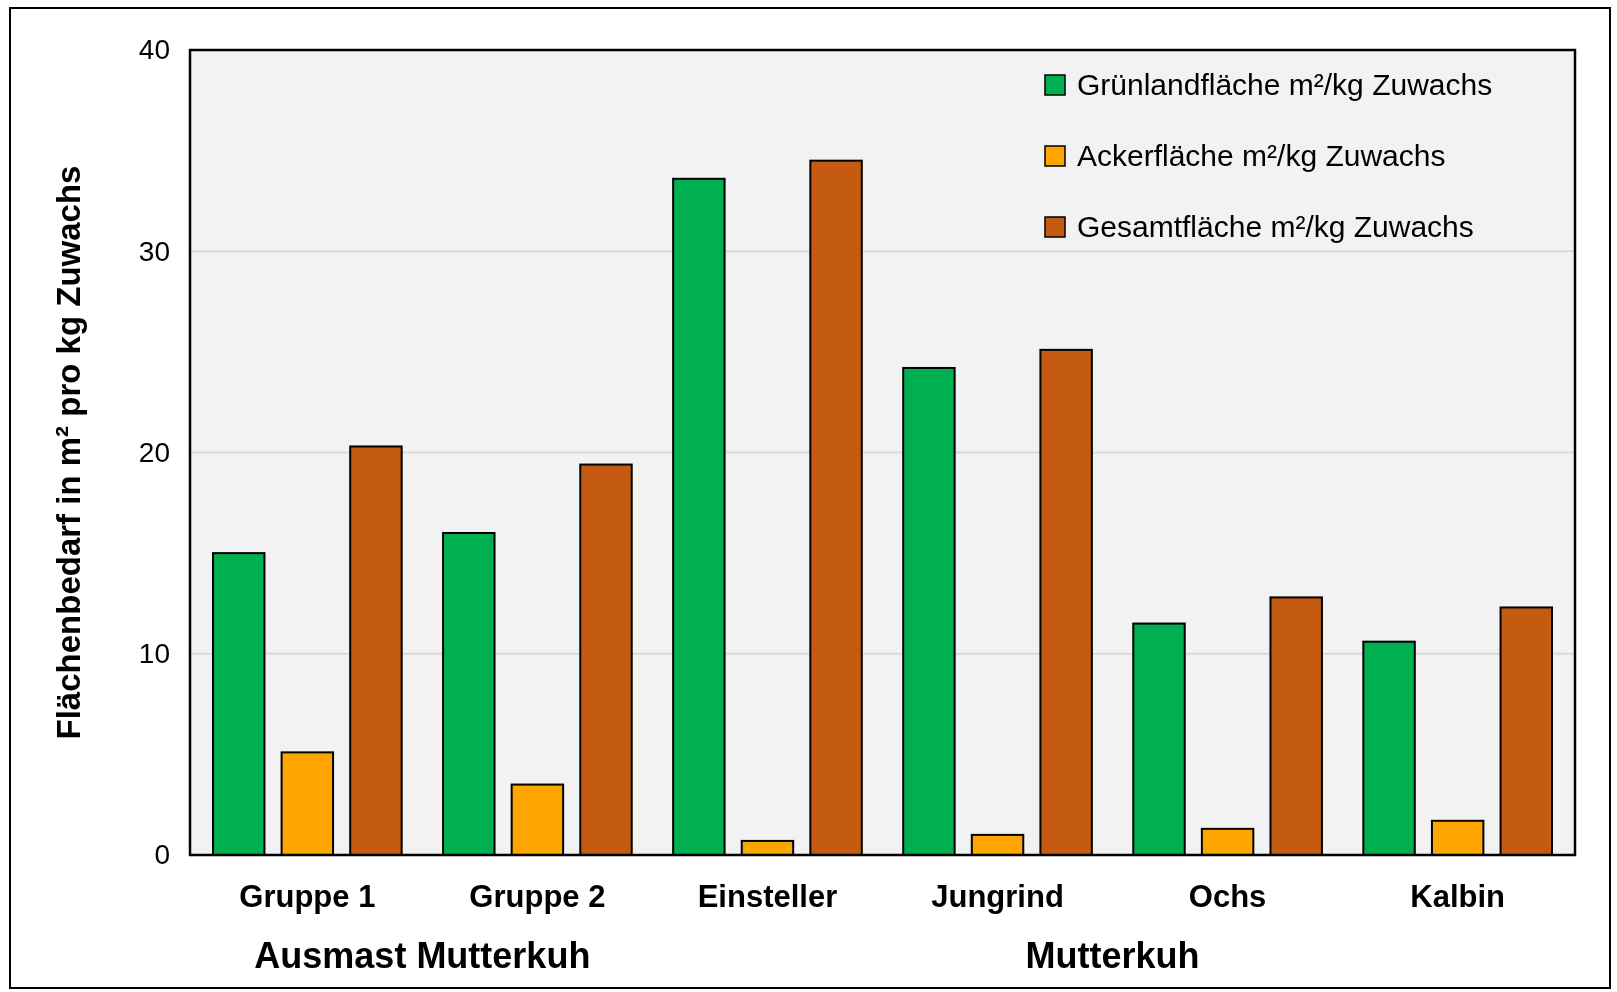 This screenshot has height=992, width=1617. I want to click on y-tick-label: 0, so click(162, 855).